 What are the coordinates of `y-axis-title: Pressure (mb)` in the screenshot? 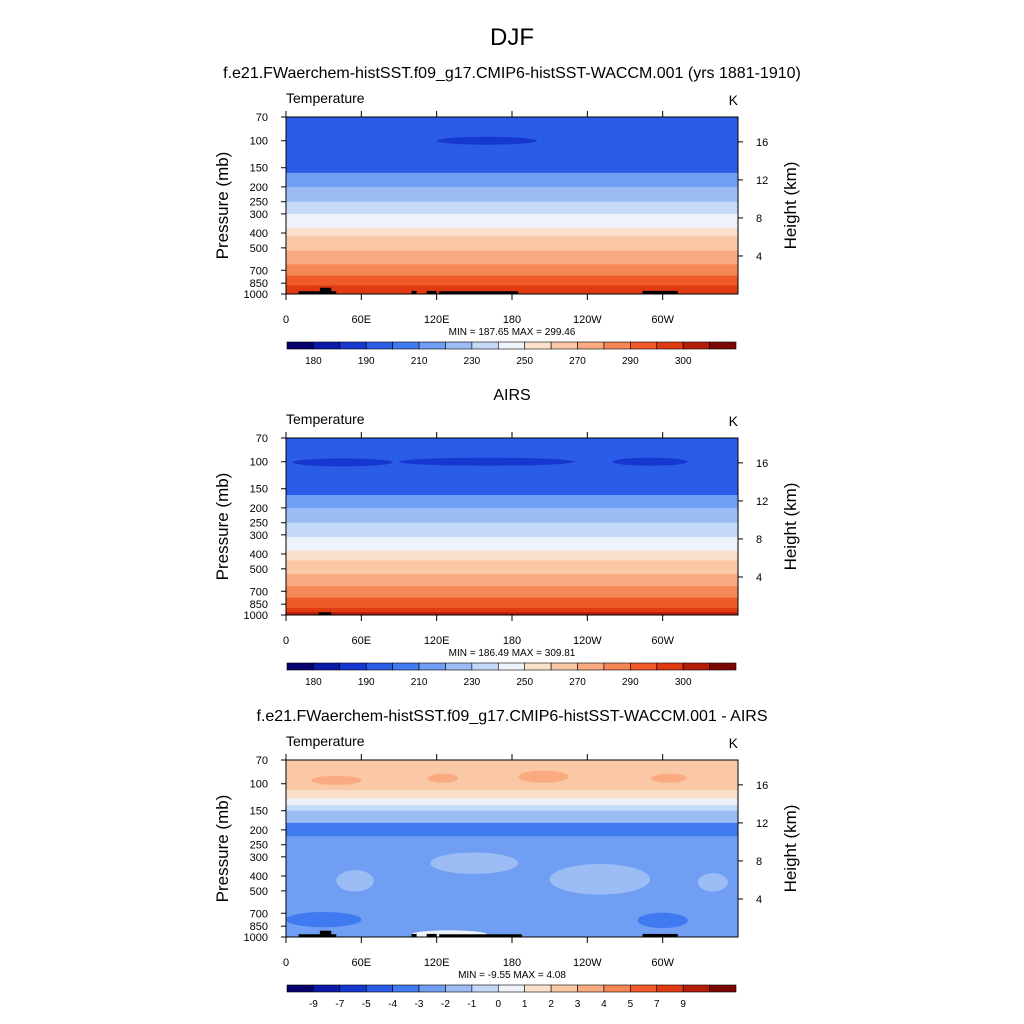 It's located at (222, 849).